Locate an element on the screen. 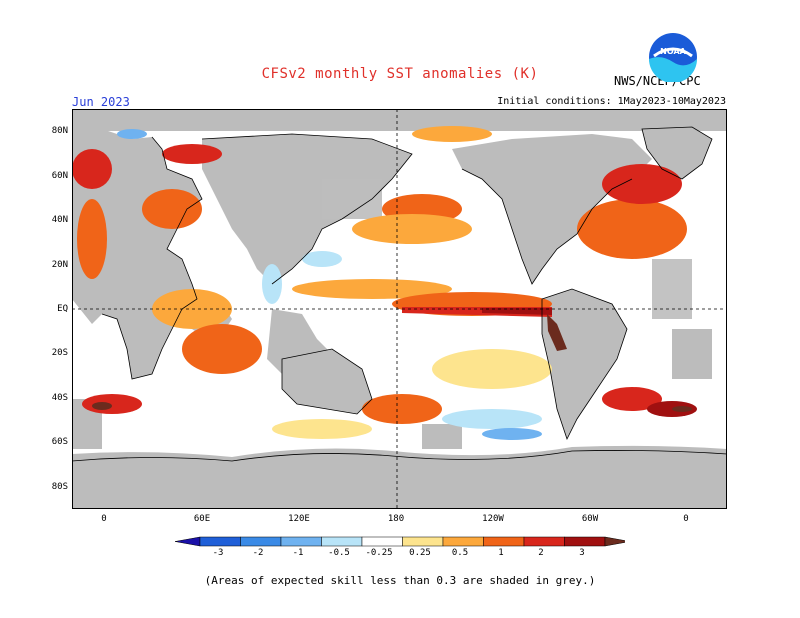 The image size is (800, 618). lat-label: 60N is located at coordinates (59, 176).